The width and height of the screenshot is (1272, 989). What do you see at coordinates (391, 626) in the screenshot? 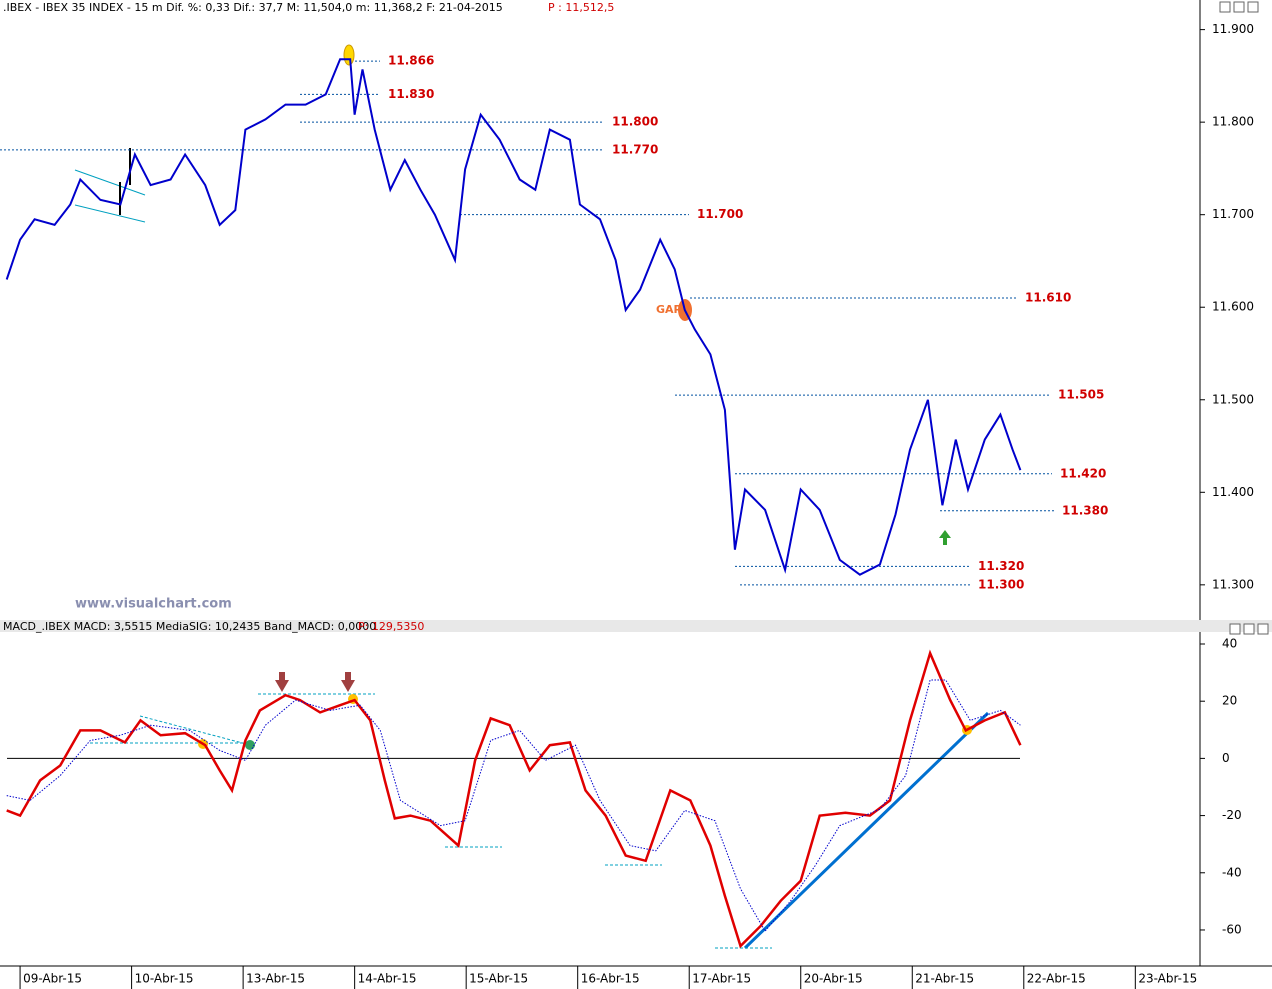
I see `macd-last: P: 129,5350` at bounding box center [391, 626].